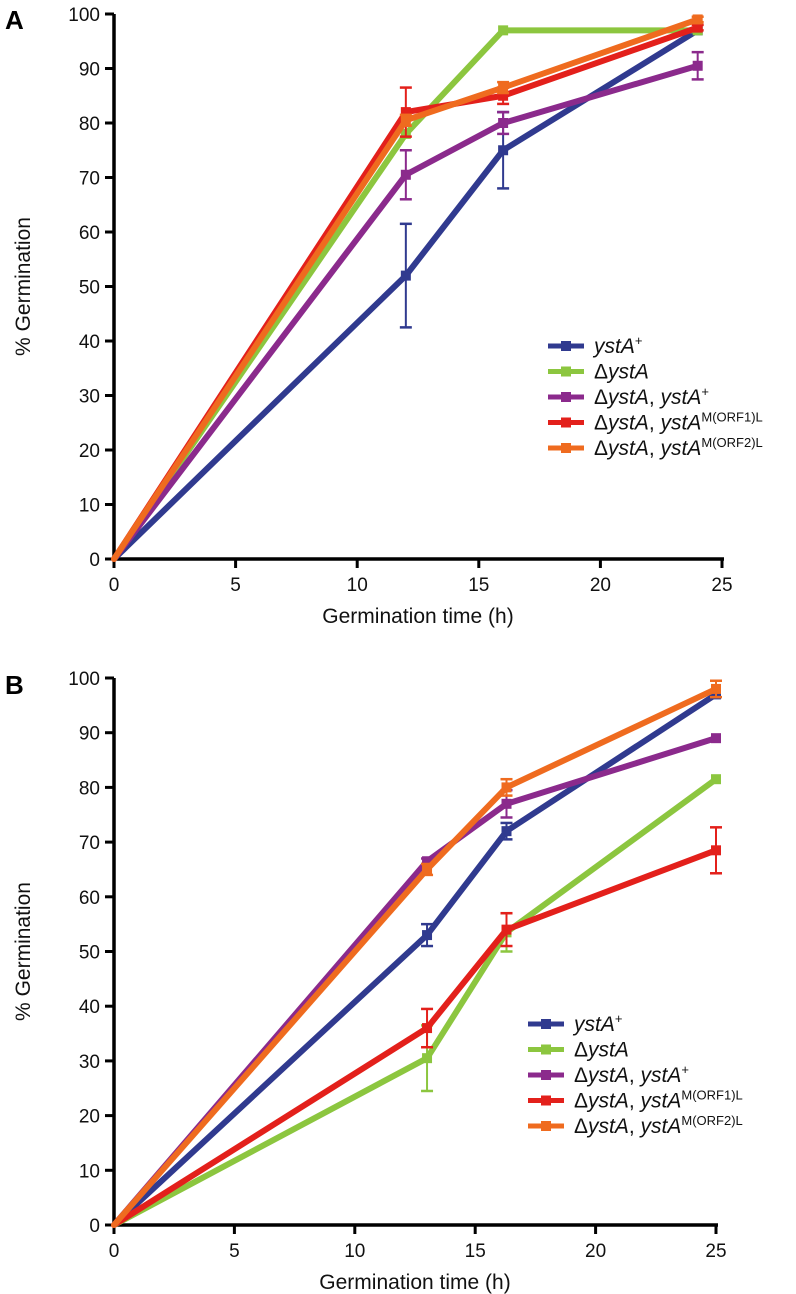  I want to click on panel-label: B, so click(14, 685).